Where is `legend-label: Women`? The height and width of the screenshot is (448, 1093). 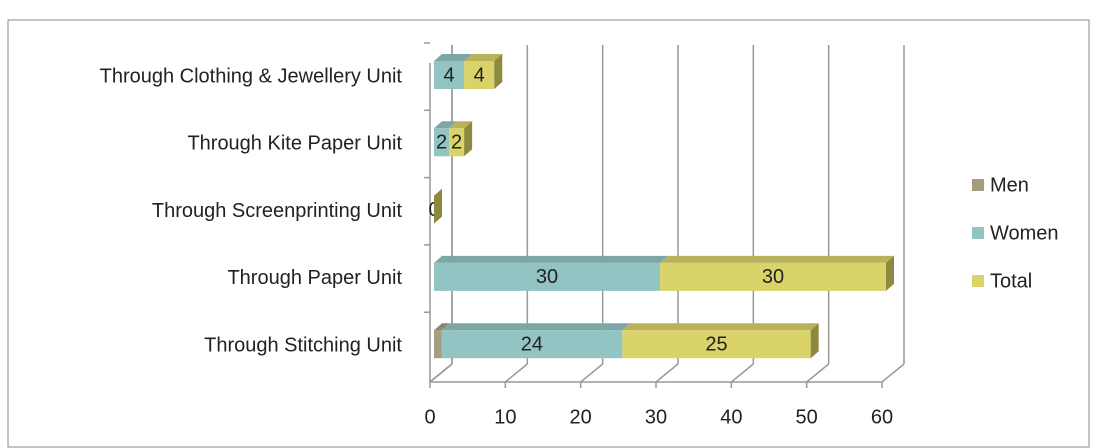
legend-label: Women is located at coordinates (1024, 233).